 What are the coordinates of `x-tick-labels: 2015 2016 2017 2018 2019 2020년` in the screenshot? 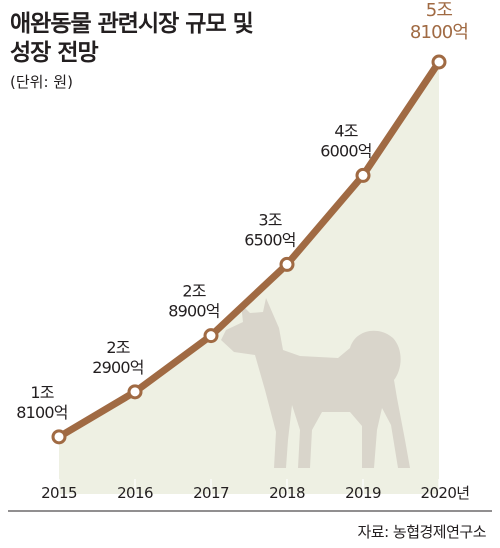 It's located at (255, 493).